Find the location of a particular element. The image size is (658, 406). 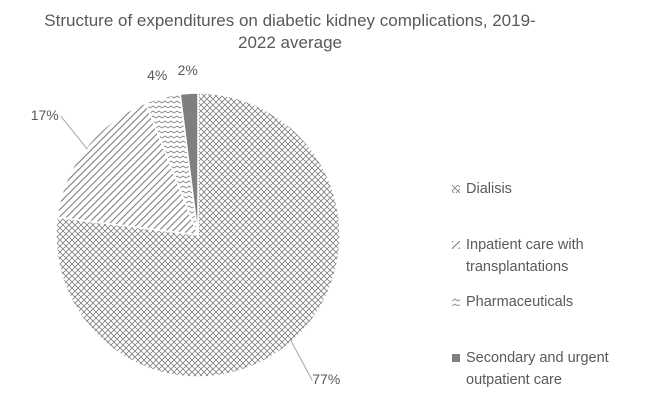

legend-label: Inpatient care with transplantations is located at coordinates (525, 256).